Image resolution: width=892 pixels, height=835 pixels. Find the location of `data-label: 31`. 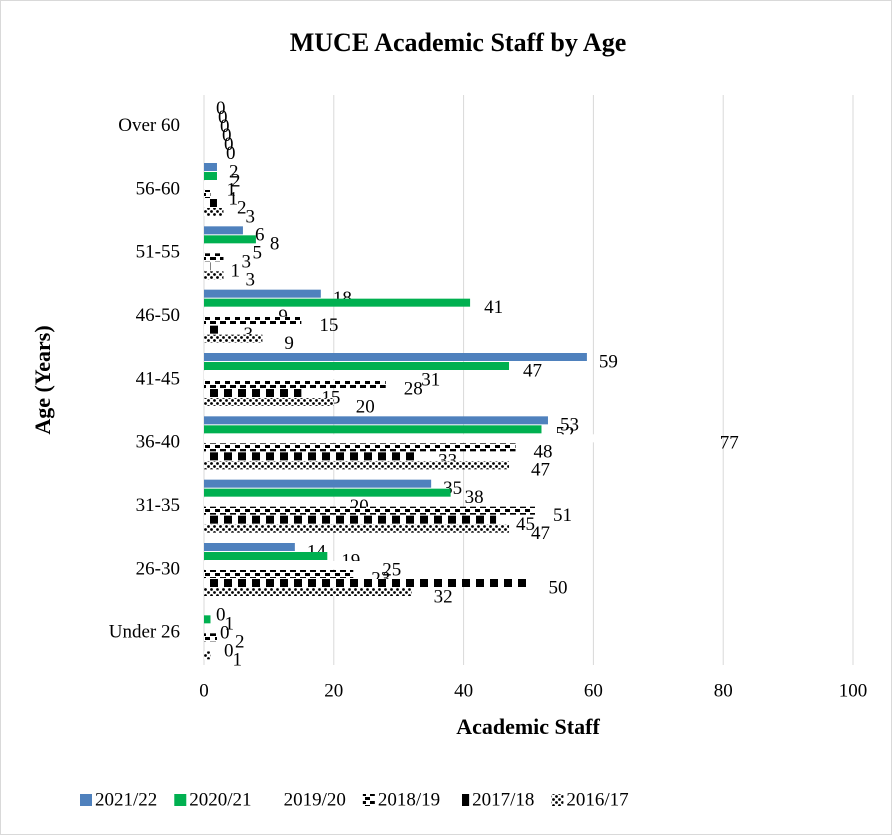

data-label: 31 is located at coordinates (430, 379).